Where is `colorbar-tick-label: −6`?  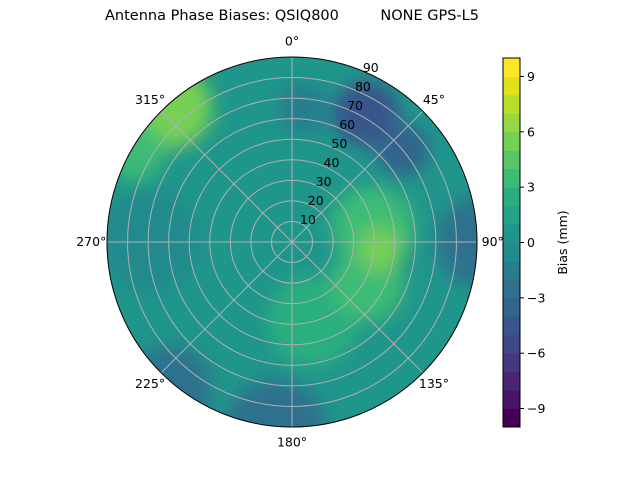 colorbar-tick-label: −6 is located at coordinates (536, 353).